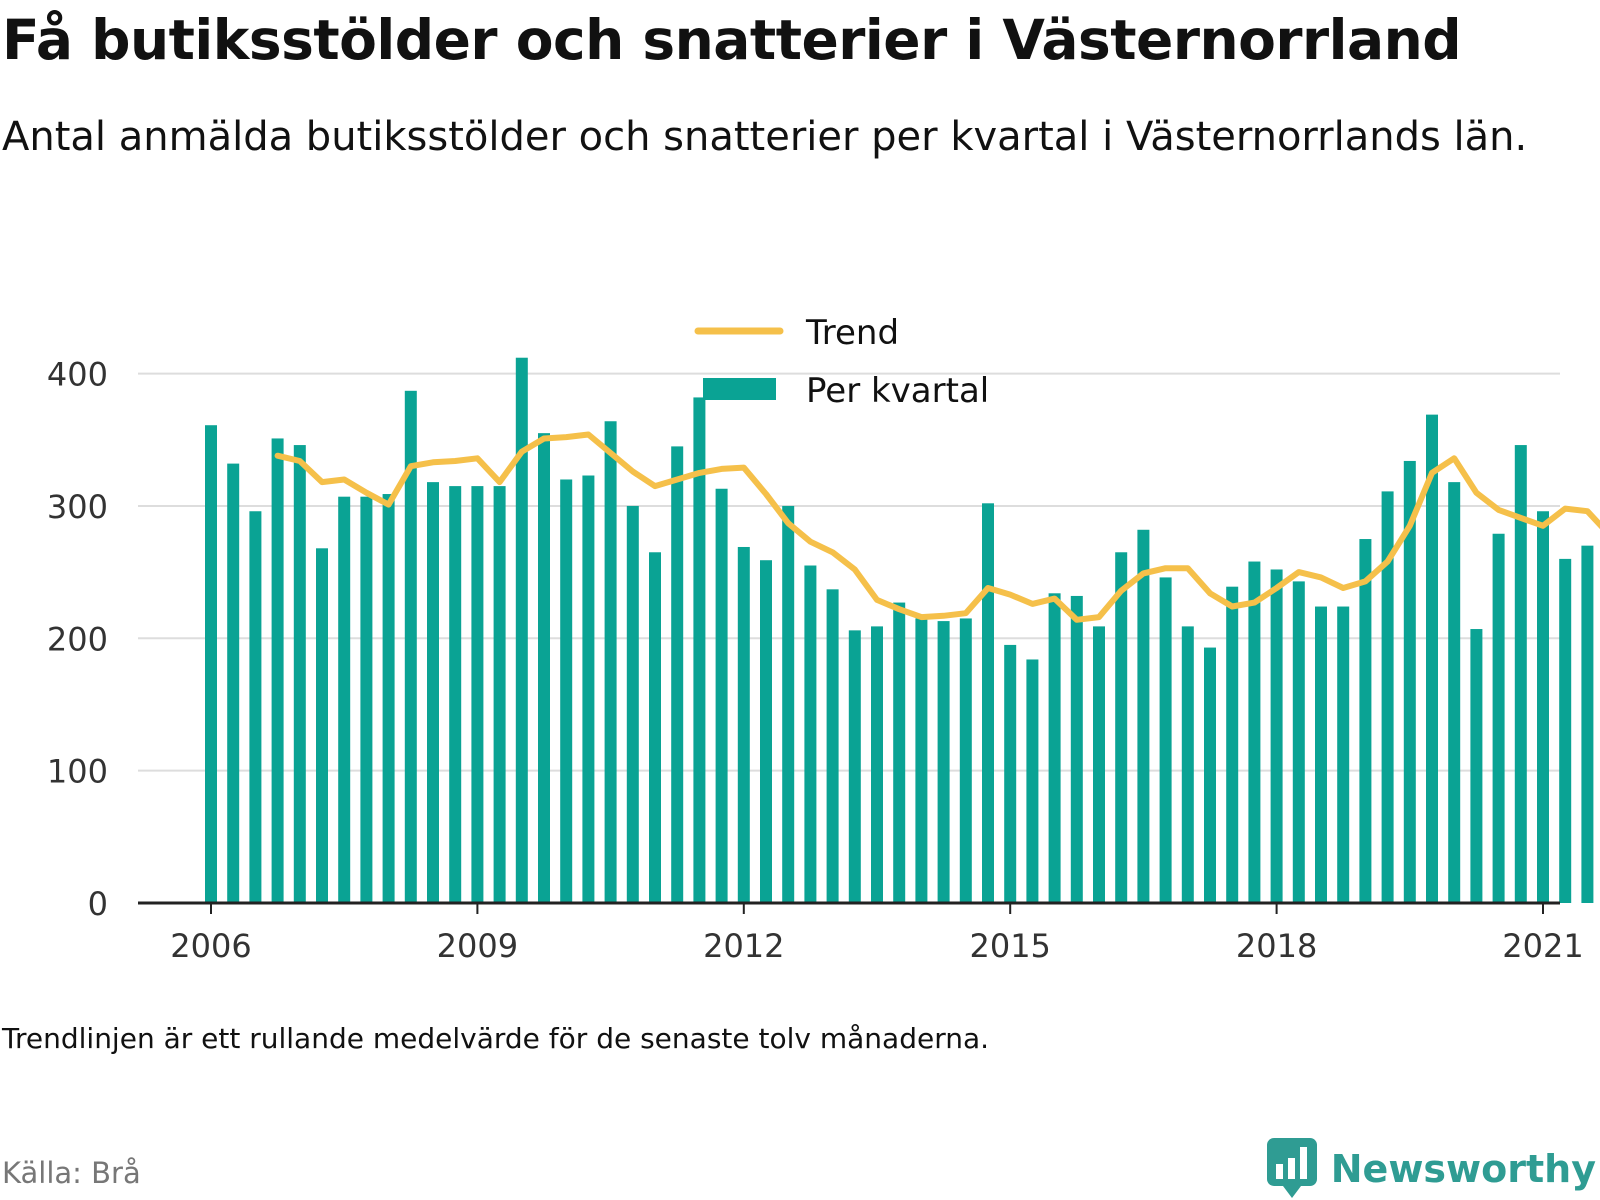 The height and width of the screenshot is (1200, 1600). I want to click on y-tick-label: 200, so click(77, 639).